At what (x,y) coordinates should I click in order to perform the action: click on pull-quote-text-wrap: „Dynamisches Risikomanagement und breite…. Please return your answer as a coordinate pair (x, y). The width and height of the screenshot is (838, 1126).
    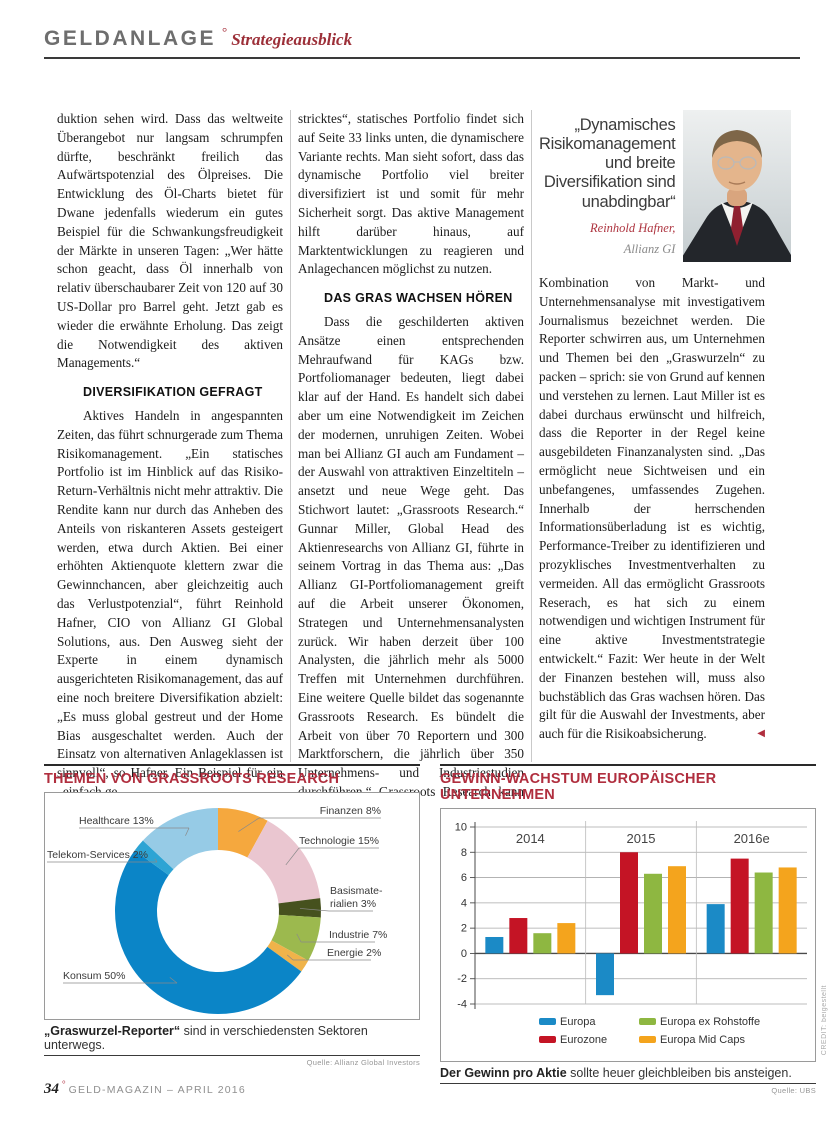
    Looking at the image, I should click on (611, 186).